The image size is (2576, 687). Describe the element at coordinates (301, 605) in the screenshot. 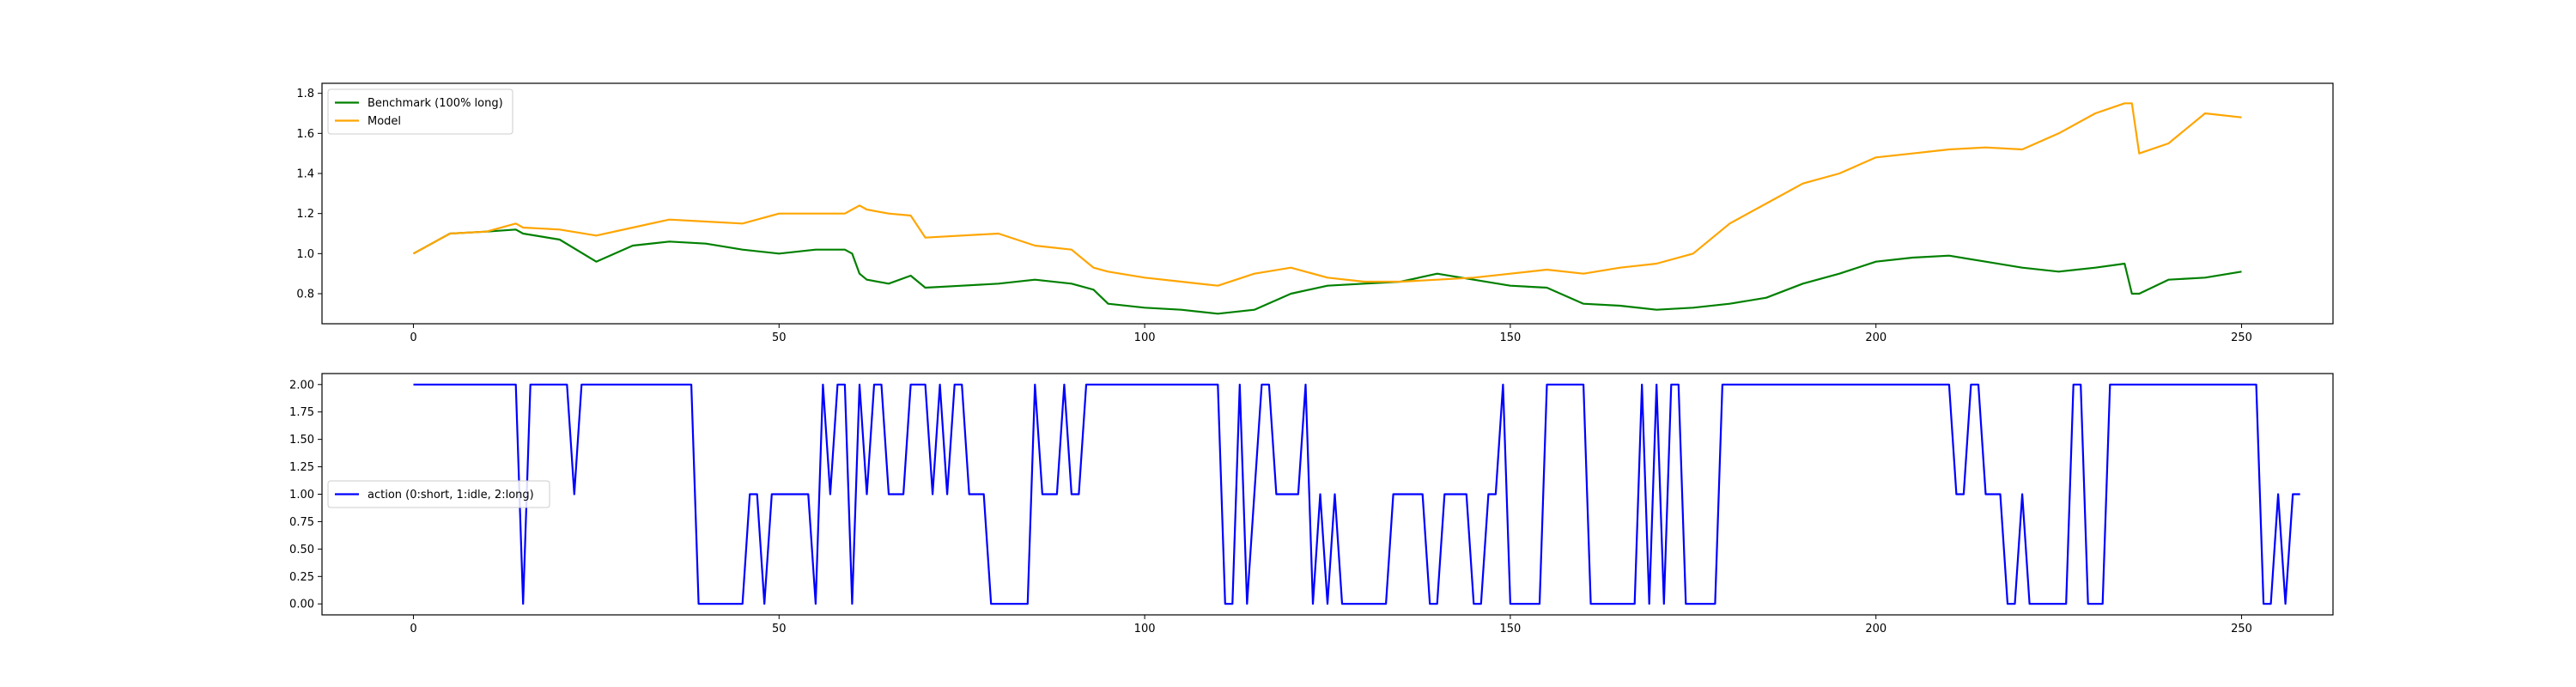

I see `y-tick-label: 0.00` at that location.